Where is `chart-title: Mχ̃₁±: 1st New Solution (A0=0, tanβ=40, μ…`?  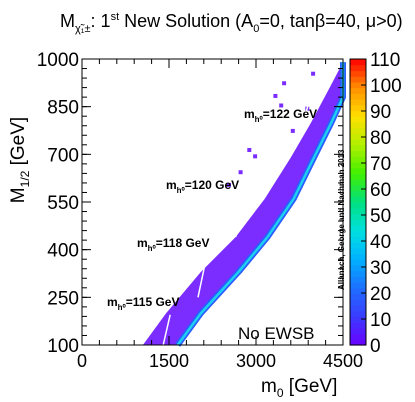 chart-title: Mχ̃₁±: 1st New Solution (A0=0, tanβ=40, μ… is located at coordinates (231, 23).